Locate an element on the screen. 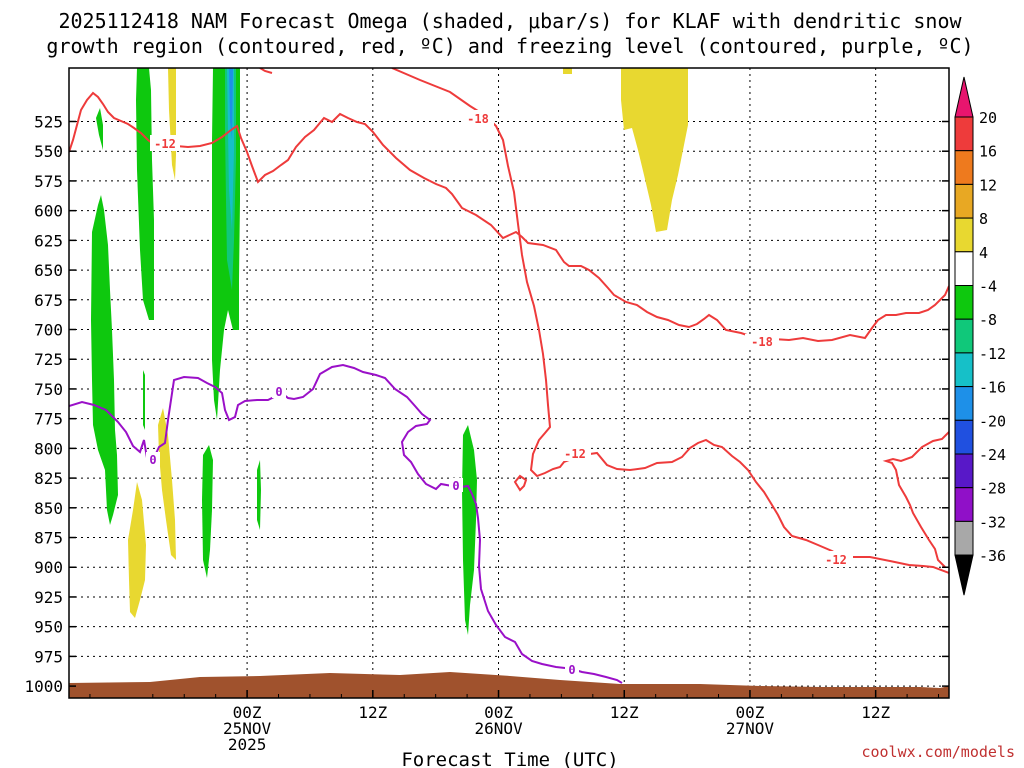 The width and height of the screenshot is (1024, 768). y-tick-label: 1000 is located at coordinates (43, 686).